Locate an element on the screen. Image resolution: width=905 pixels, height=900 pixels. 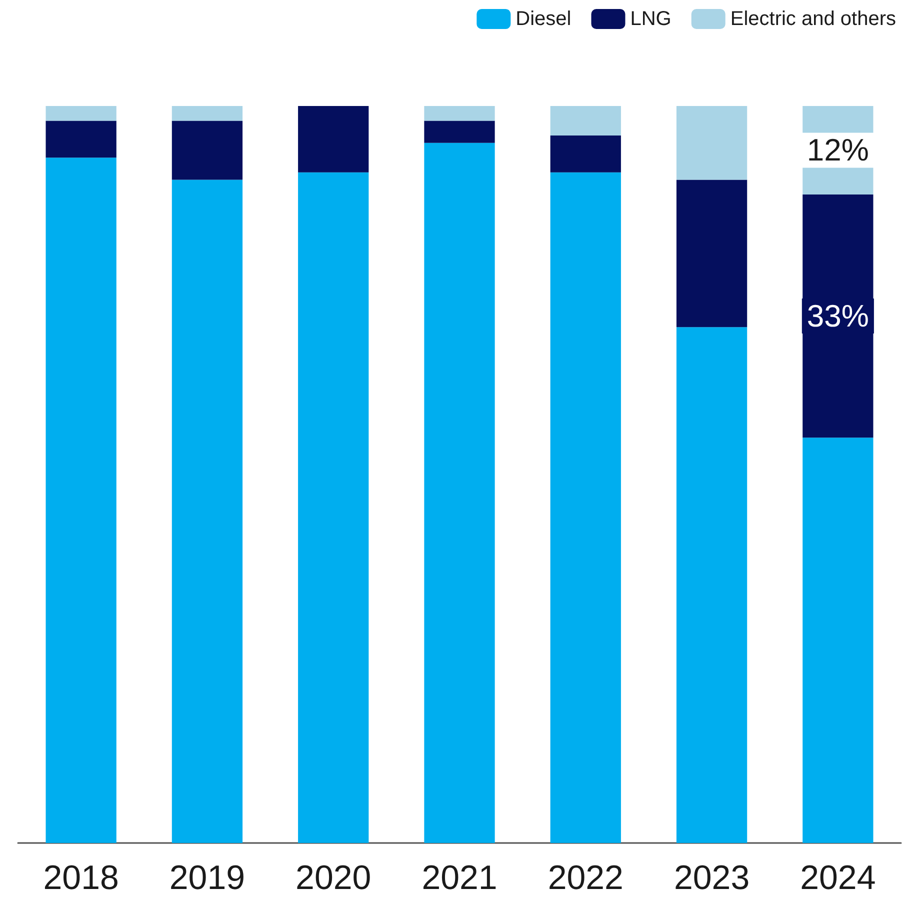
legend-label: Diesel is located at coordinates (544, 19).